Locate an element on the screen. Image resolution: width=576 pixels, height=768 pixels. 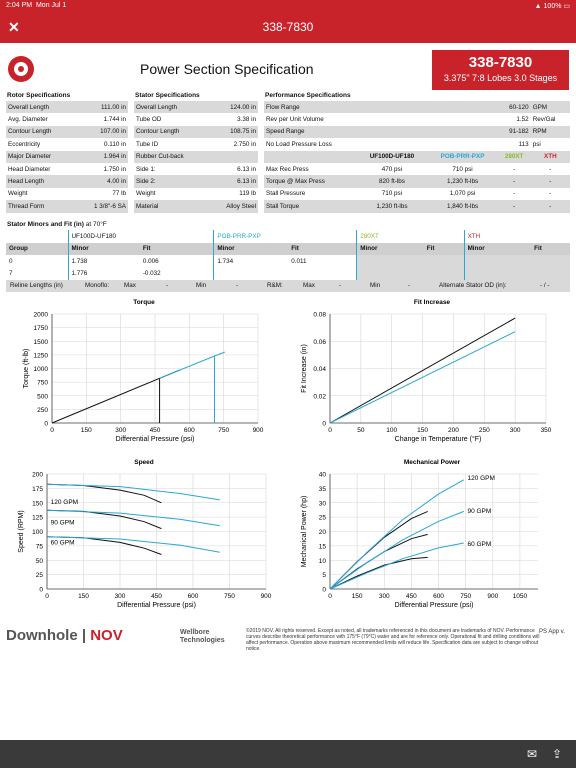
chart-title: Mechanical Power is located at coordinates (432, 462).